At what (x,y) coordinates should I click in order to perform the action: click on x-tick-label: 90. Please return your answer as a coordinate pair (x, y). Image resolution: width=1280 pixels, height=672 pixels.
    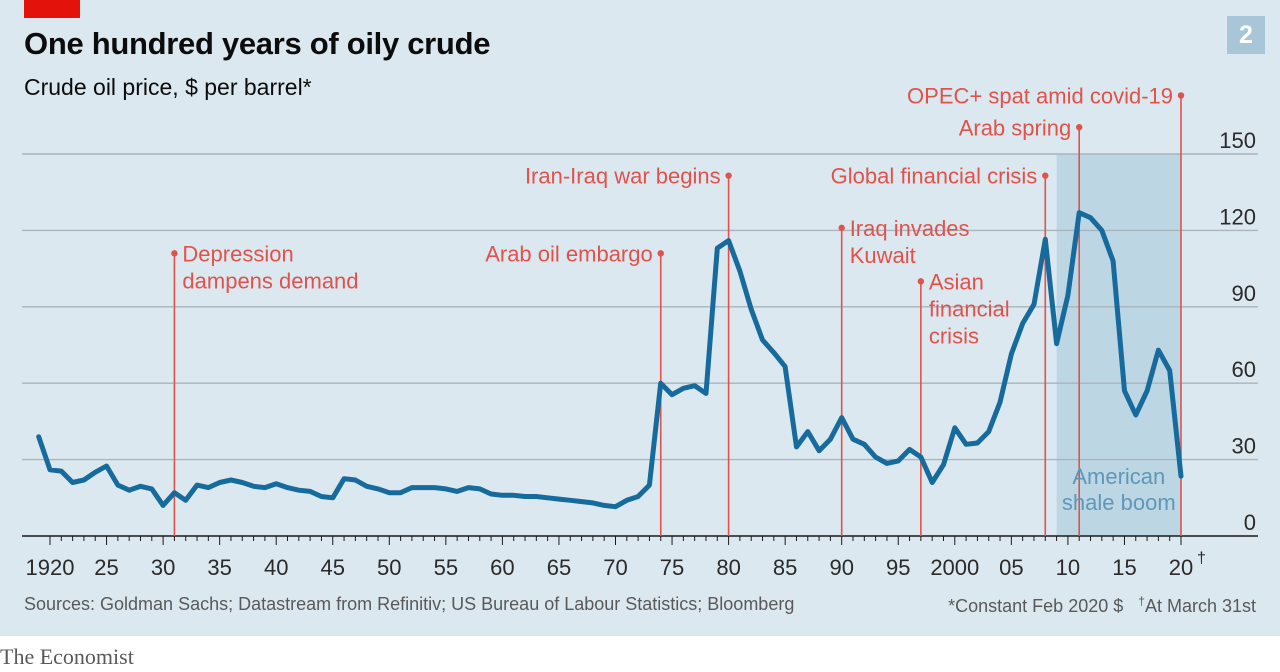
    Looking at the image, I should click on (841, 567).